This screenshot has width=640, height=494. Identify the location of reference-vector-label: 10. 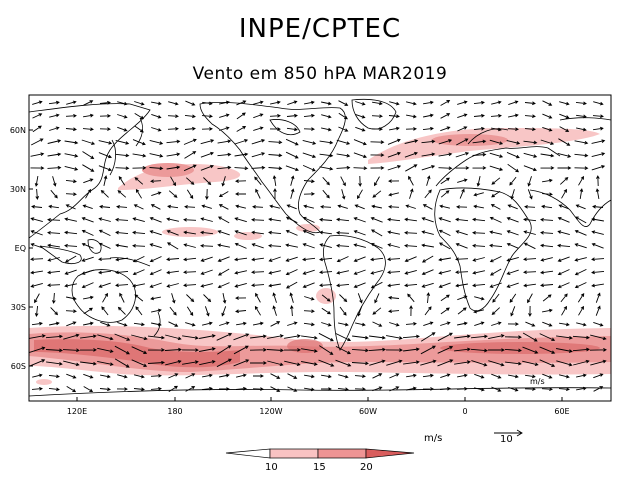
(506, 439).